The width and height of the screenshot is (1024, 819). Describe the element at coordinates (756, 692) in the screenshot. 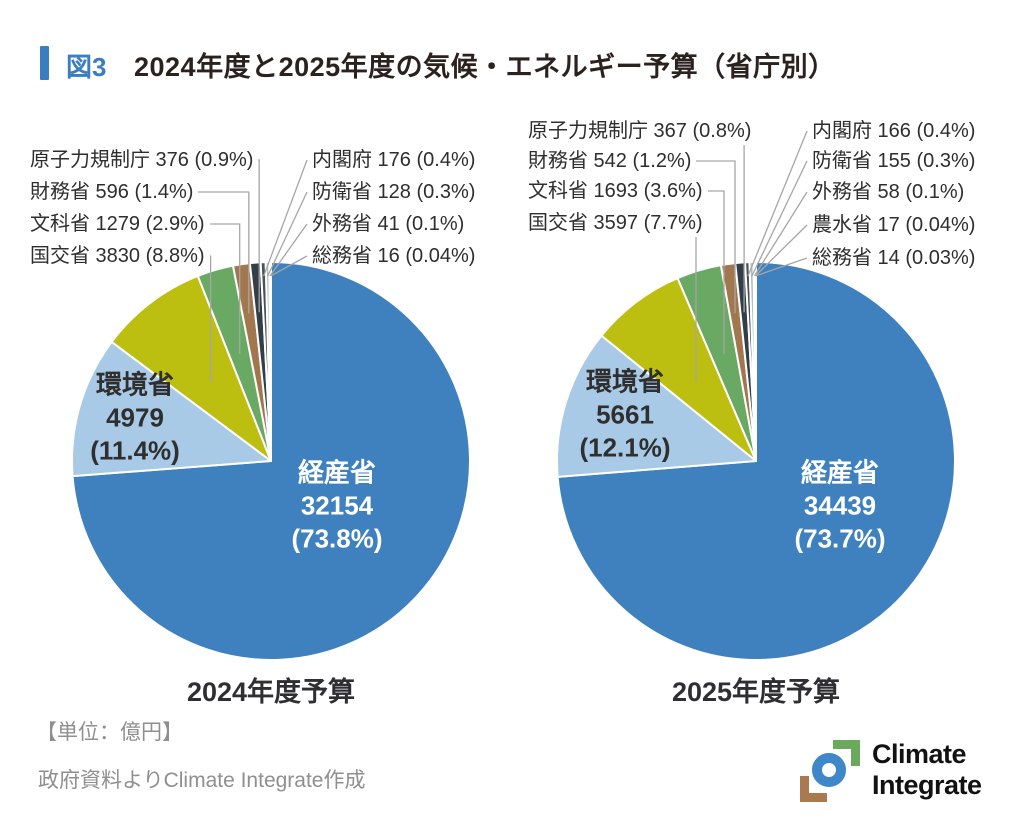

I see `chart-title-2025: 2025年度予算` at that location.